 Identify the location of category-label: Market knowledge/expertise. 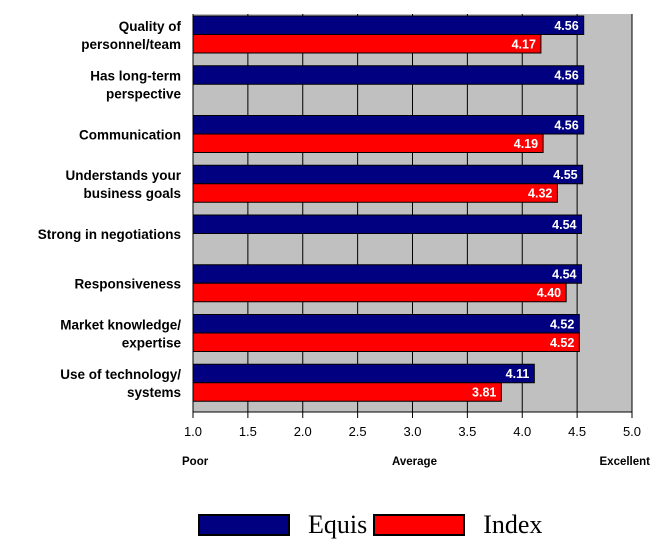
(120, 333).